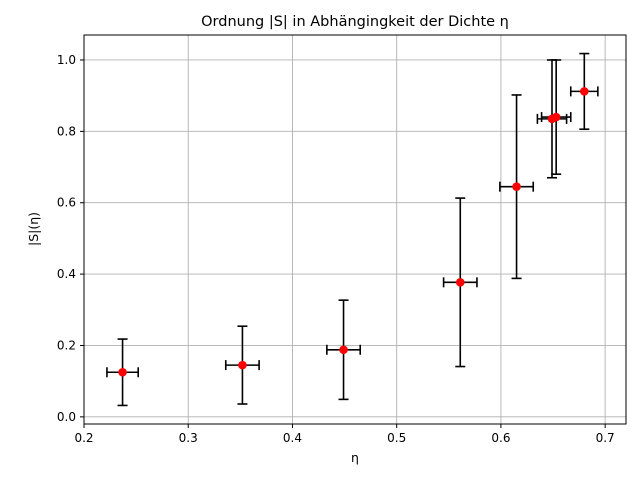  What do you see at coordinates (292, 438) in the screenshot?
I see `x-tick-label: 0.4` at bounding box center [292, 438].